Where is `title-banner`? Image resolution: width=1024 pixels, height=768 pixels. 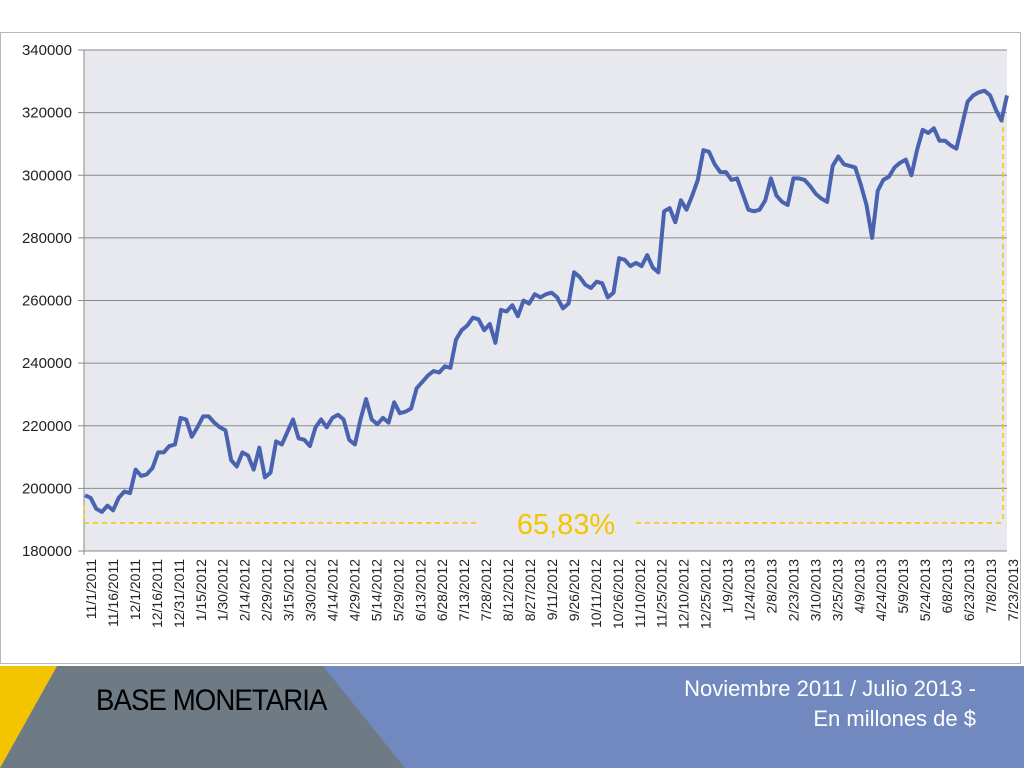
title-banner is located at coordinates (512, 717).